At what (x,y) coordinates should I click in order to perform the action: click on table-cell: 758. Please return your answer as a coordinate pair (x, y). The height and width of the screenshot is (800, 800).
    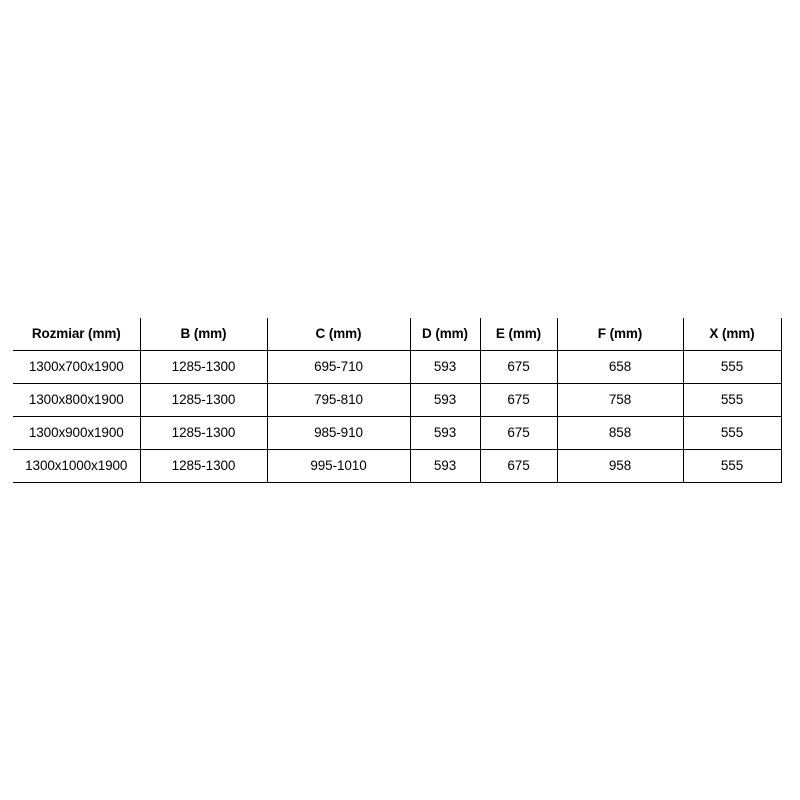
    Looking at the image, I should click on (620, 400).